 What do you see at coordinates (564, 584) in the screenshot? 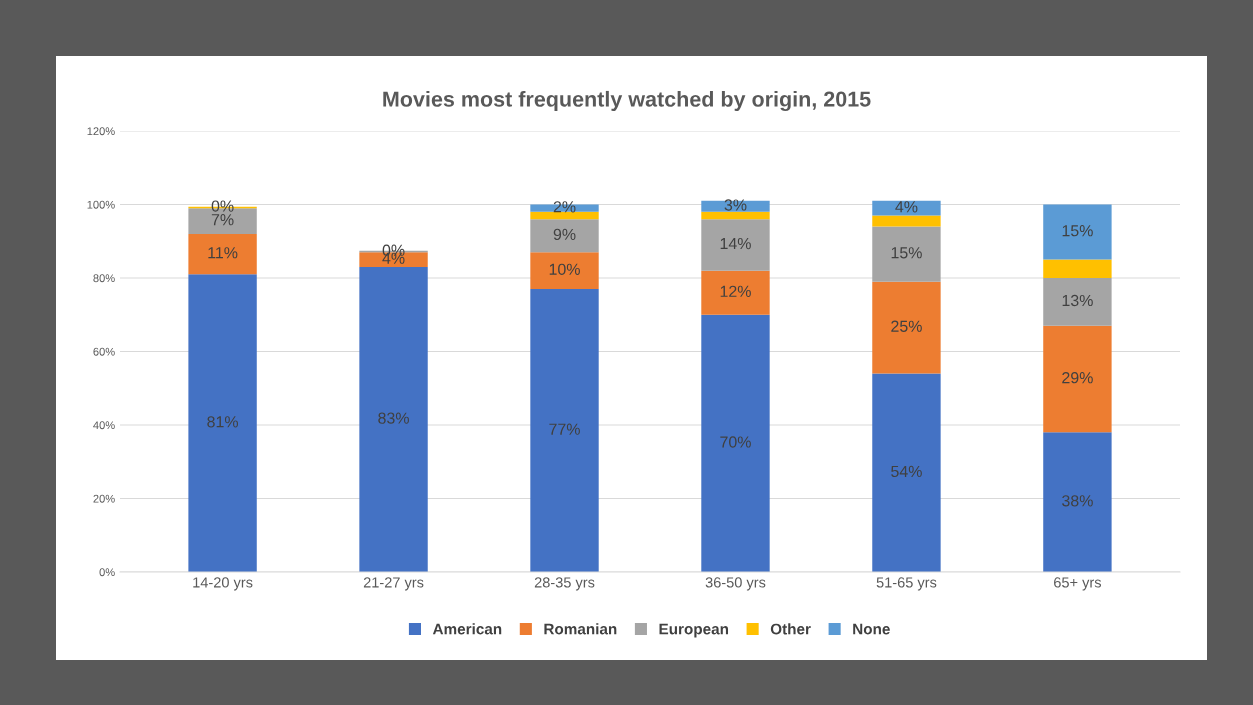
I see `x-tick-label: 28-35 yrs` at bounding box center [564, 584].